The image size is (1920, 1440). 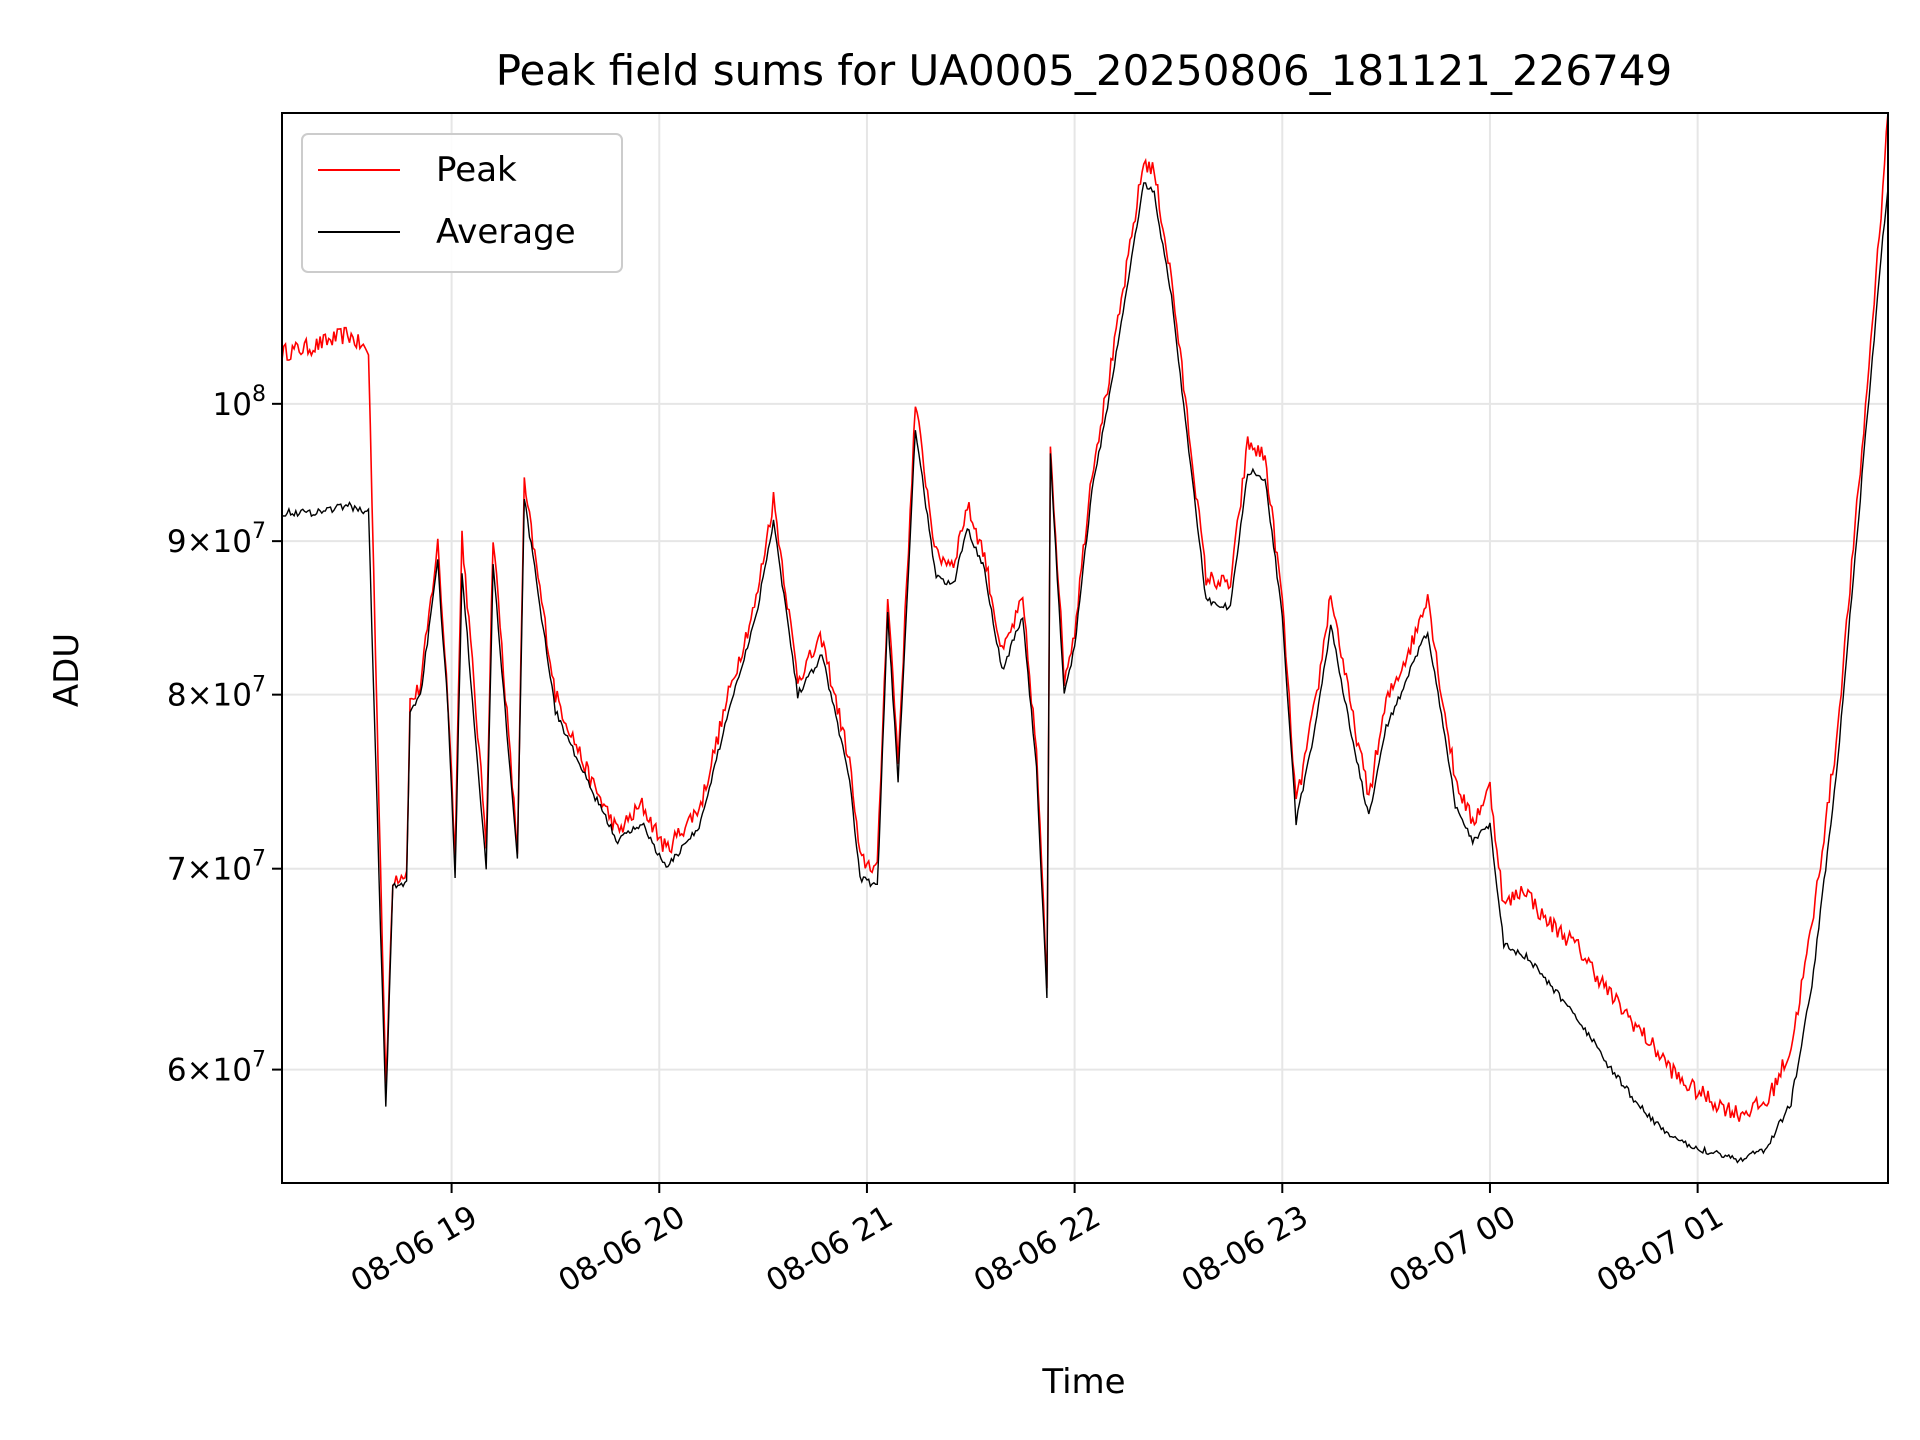 I want to click on legend: Peak Average, so click(x=462, y=203).